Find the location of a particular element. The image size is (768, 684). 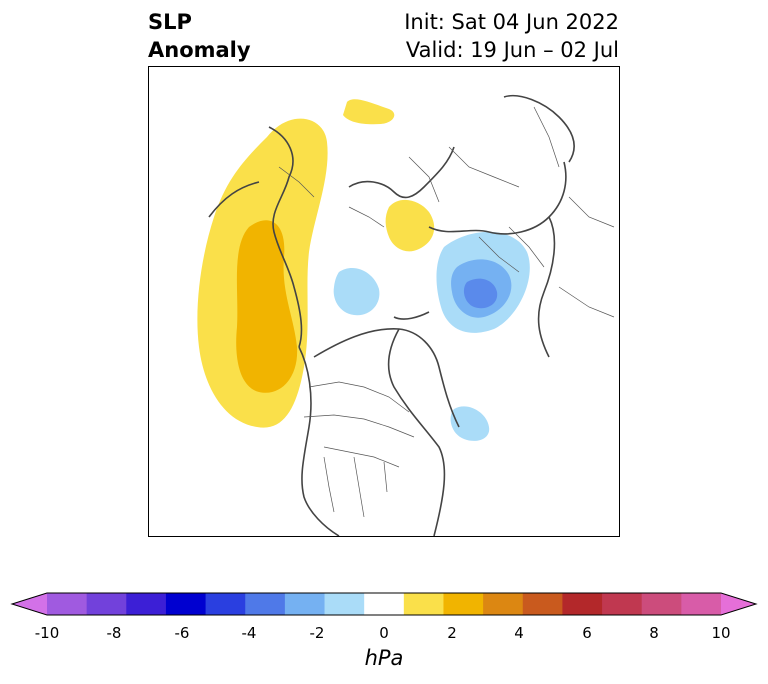

colorbar-outline is located at coordinates (384, 604).